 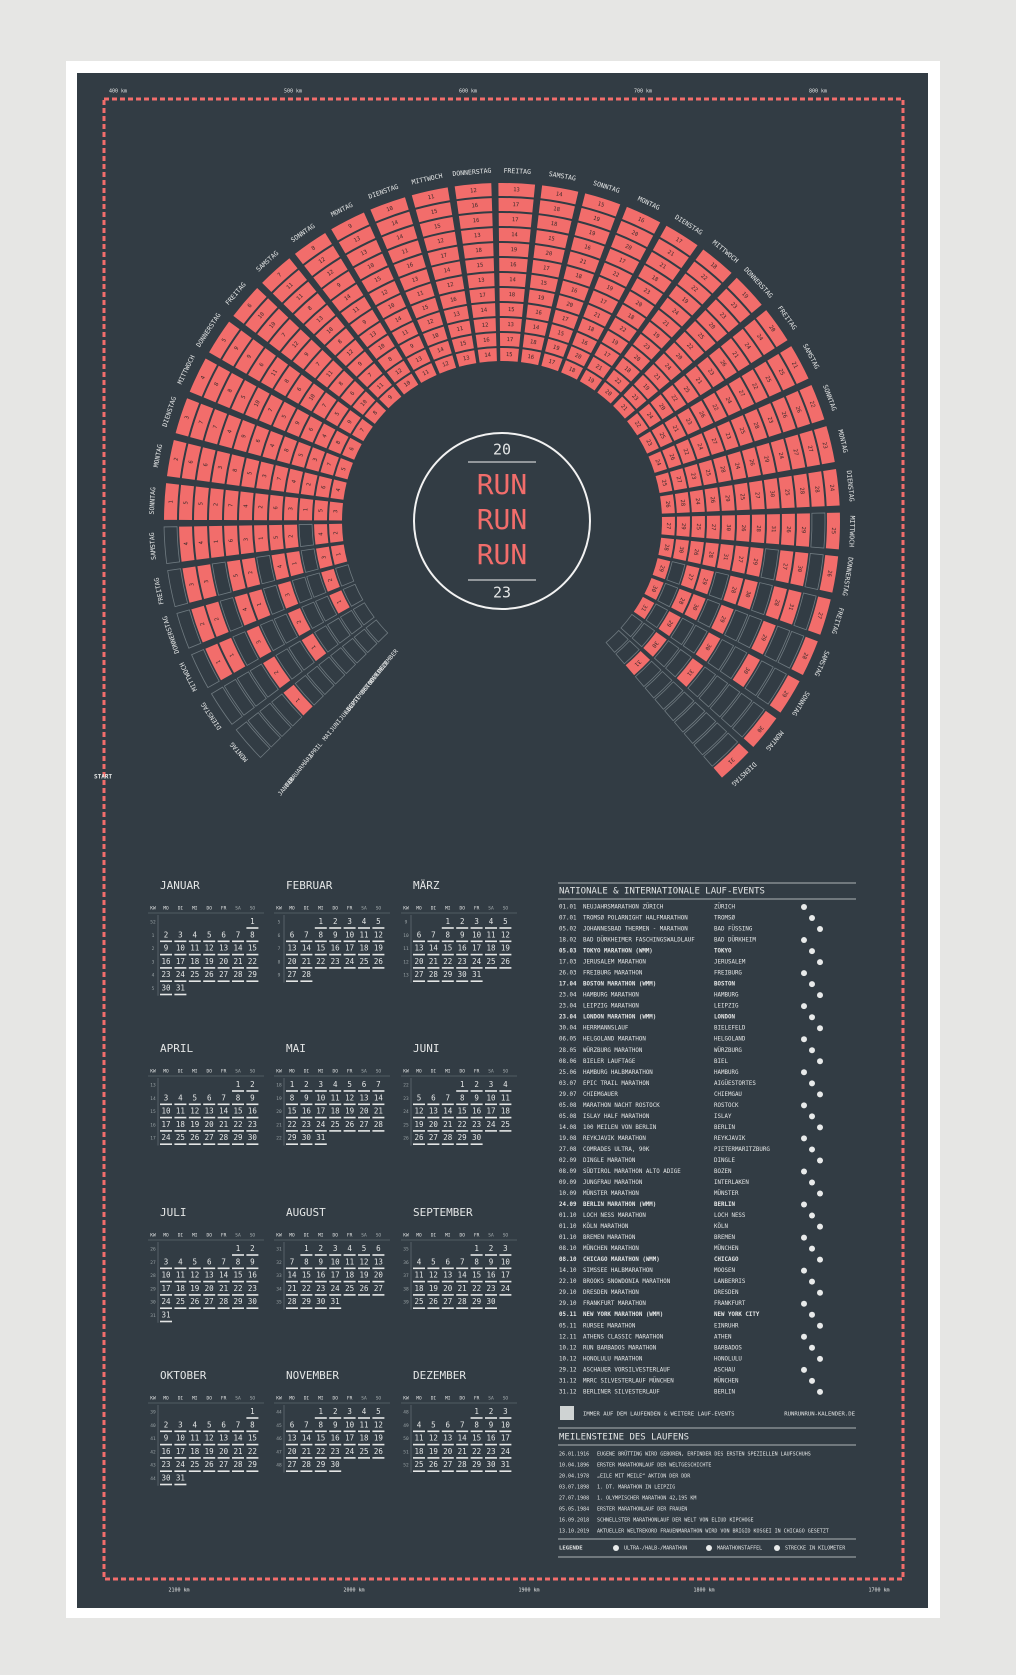 I want to click on week-number: 6, so click(x=279, y=936).